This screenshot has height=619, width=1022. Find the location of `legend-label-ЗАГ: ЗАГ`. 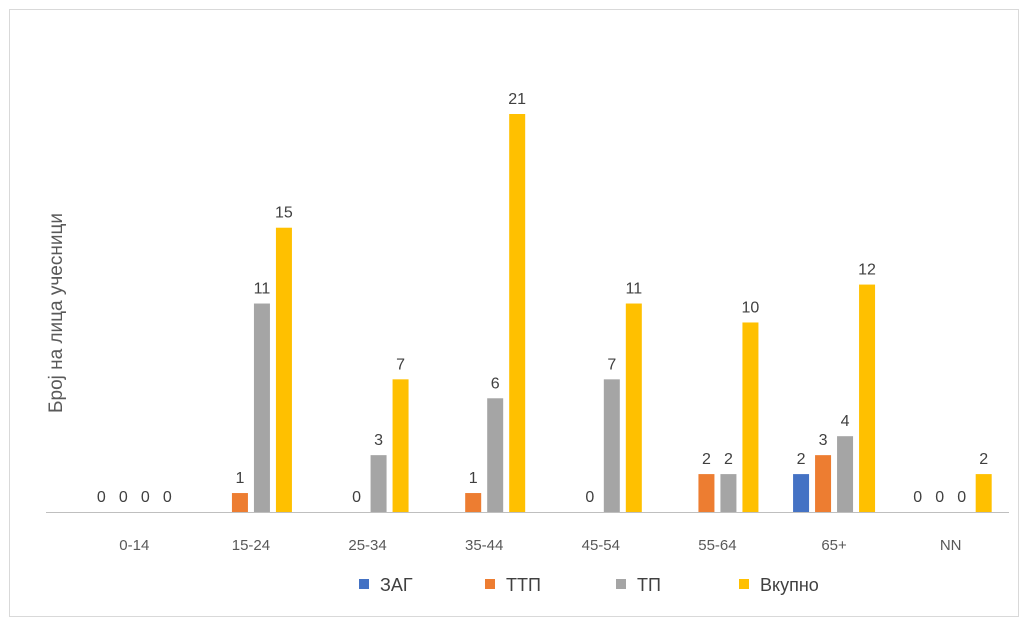

legend-label-ЗАГ: ЗАГ is located at coordinates (396, 585).